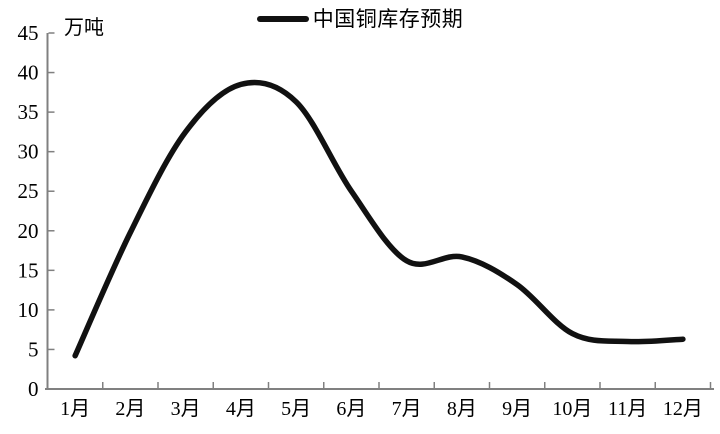 The image size is (720, 434). I want to click on y-axis-tick-label: 10, so click(28, 310).